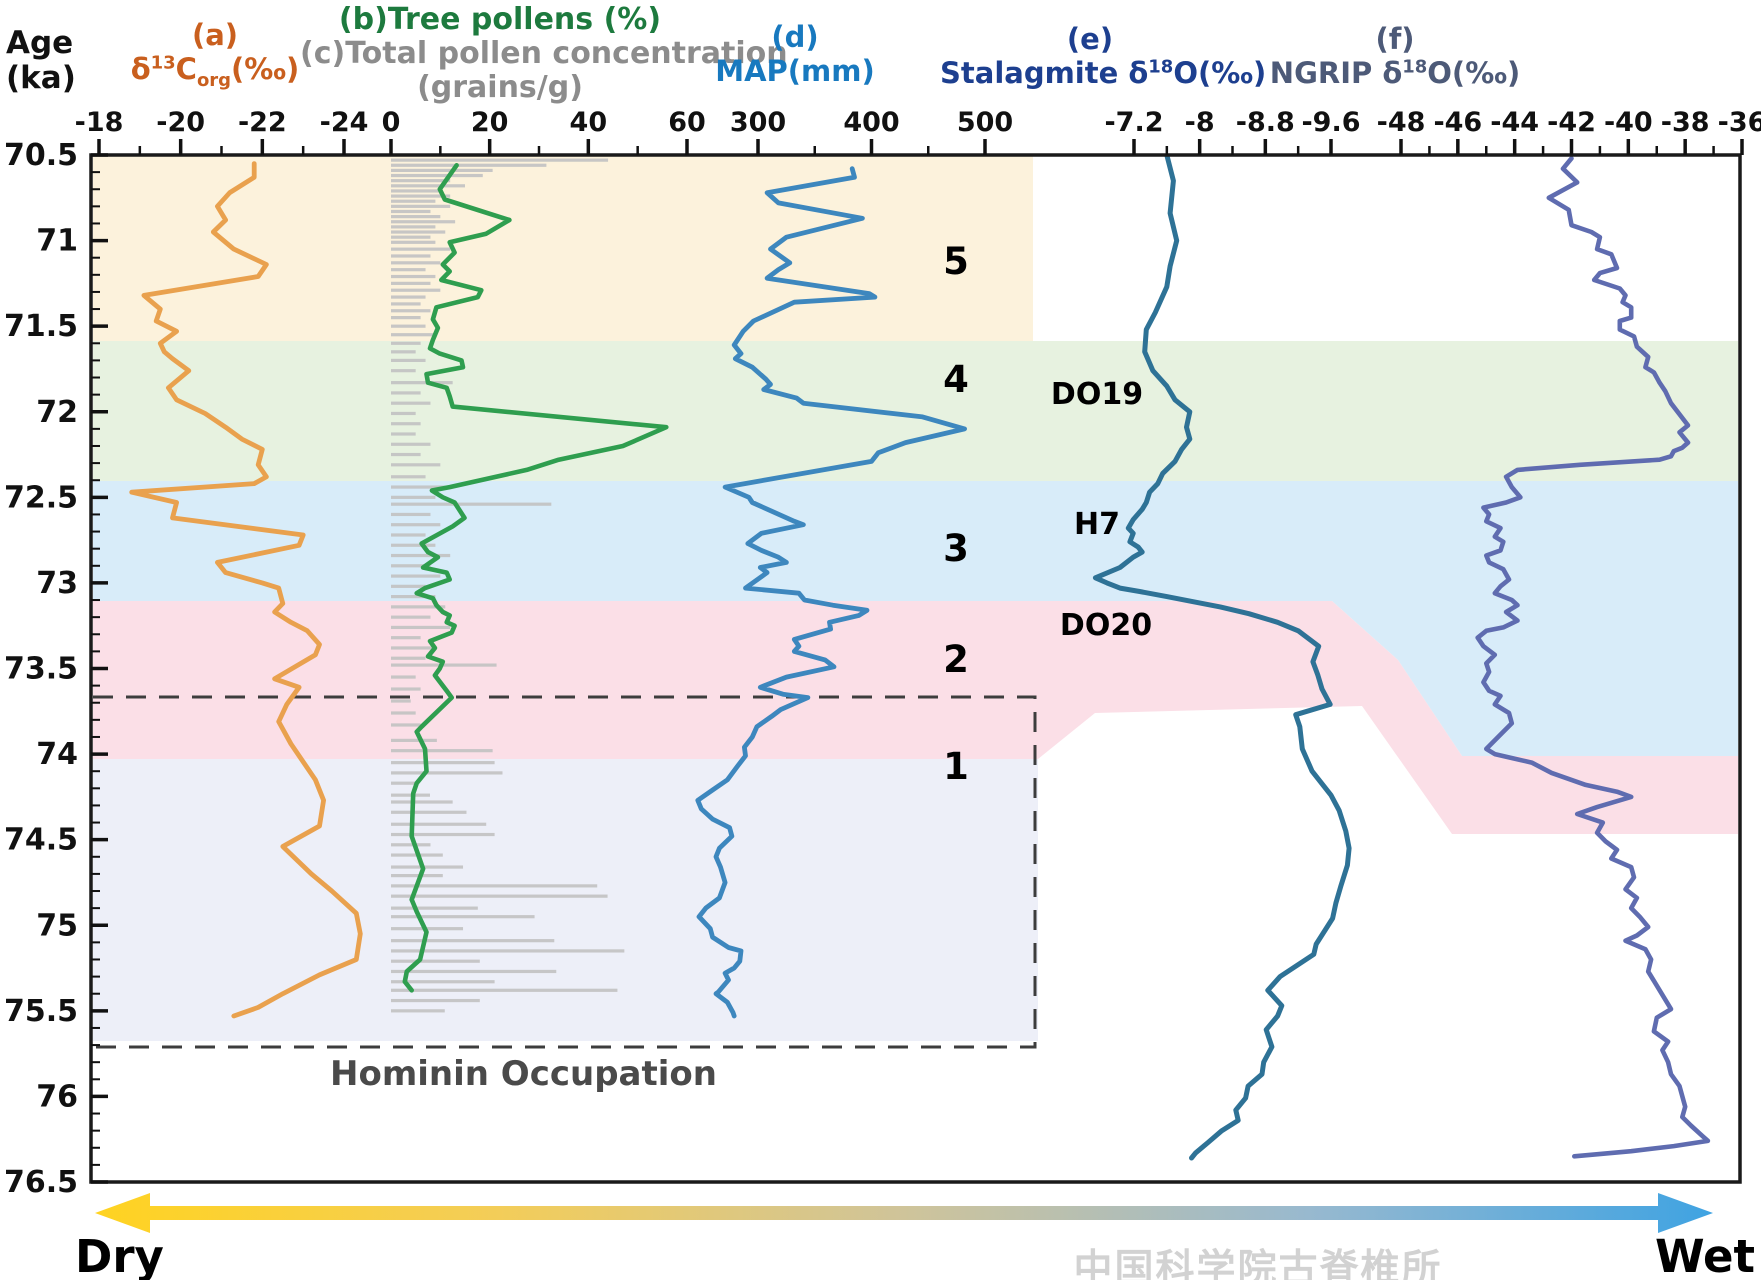  I want to click on dry-wet-gradient-arrow, so click(904, 1213).